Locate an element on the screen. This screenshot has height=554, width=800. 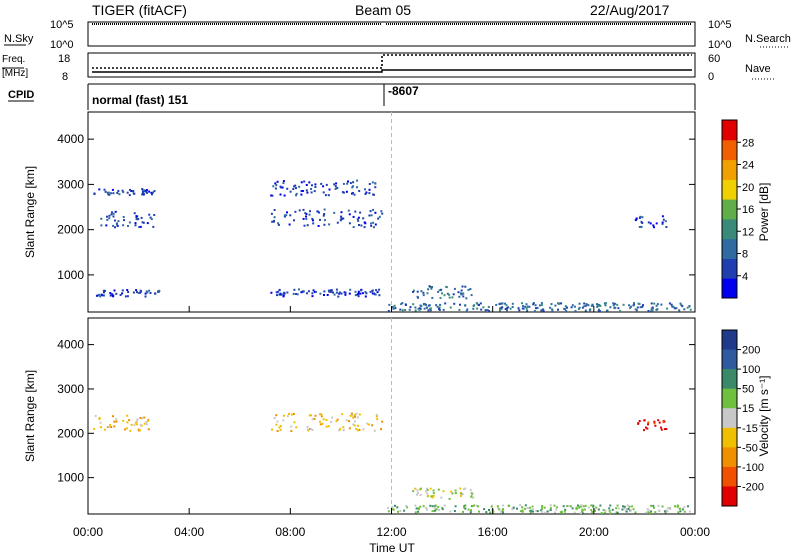
colorbar-tick-label: 15 is located at coordinates (748, 409).